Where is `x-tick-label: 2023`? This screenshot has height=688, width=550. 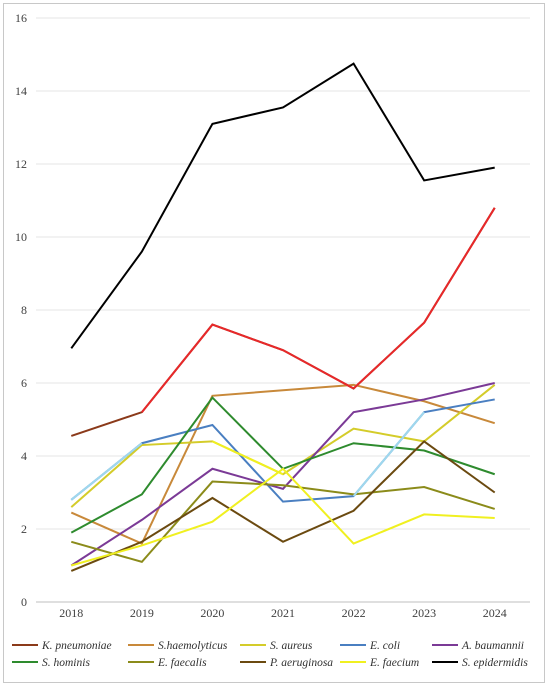 x-tick-label: 2023 is located at coordinates (424, 613).